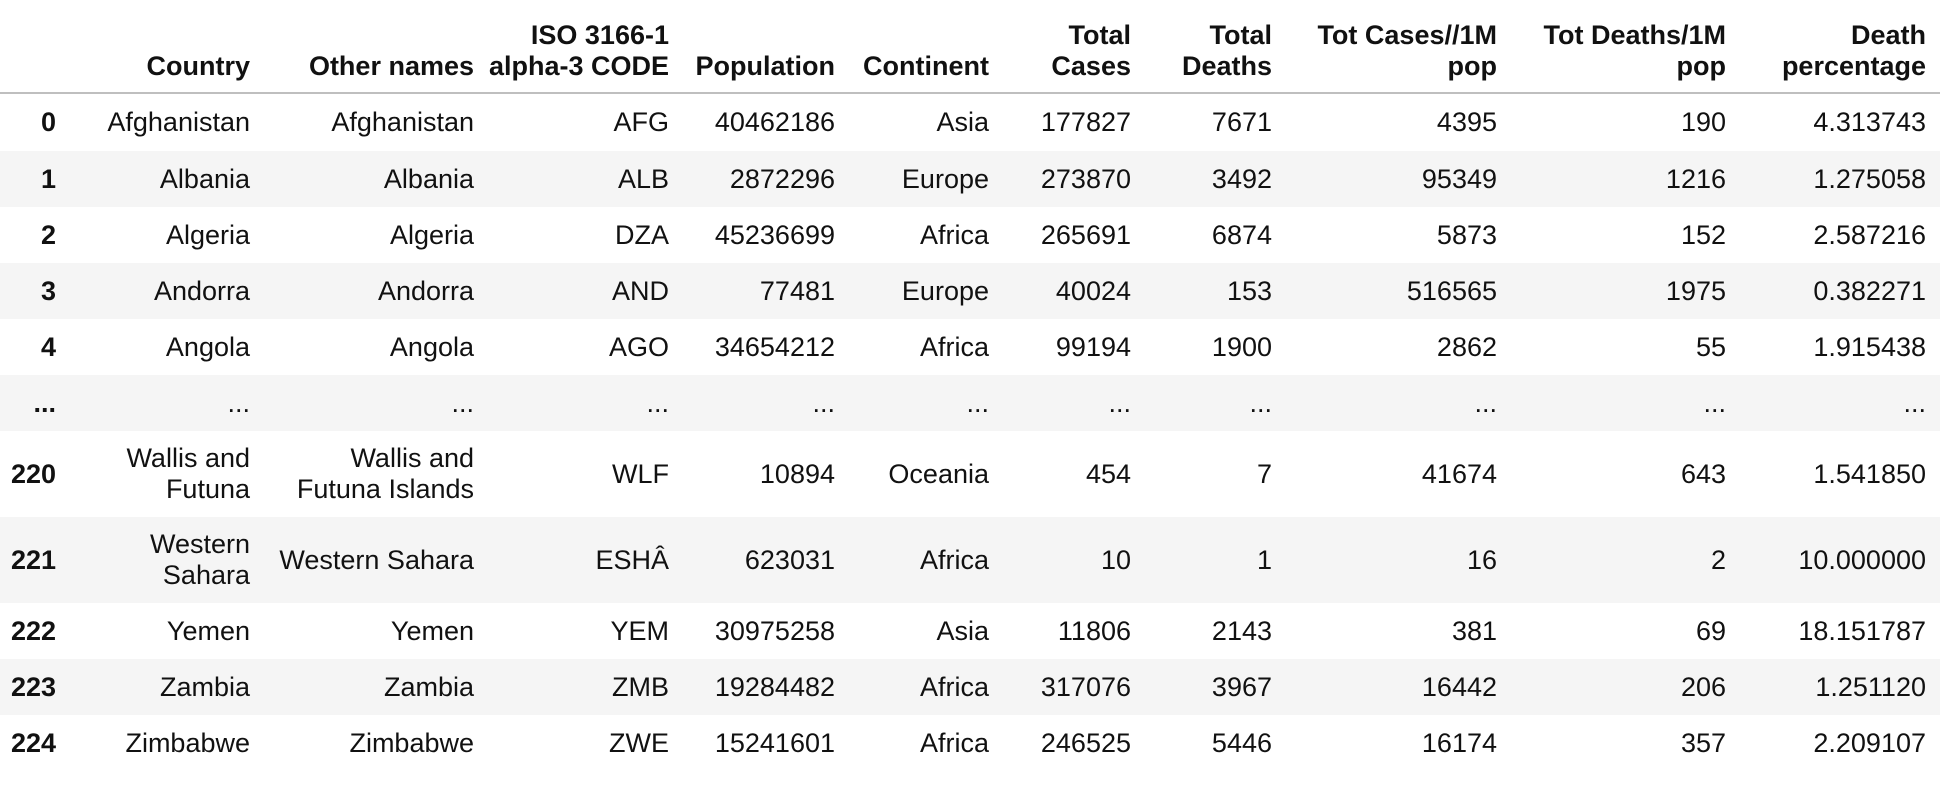 The image size is (1940, 792). Describe the element at coordinates (1241, 630) in the screenshot. I see `cell-total-deaths: 2143` at that location.